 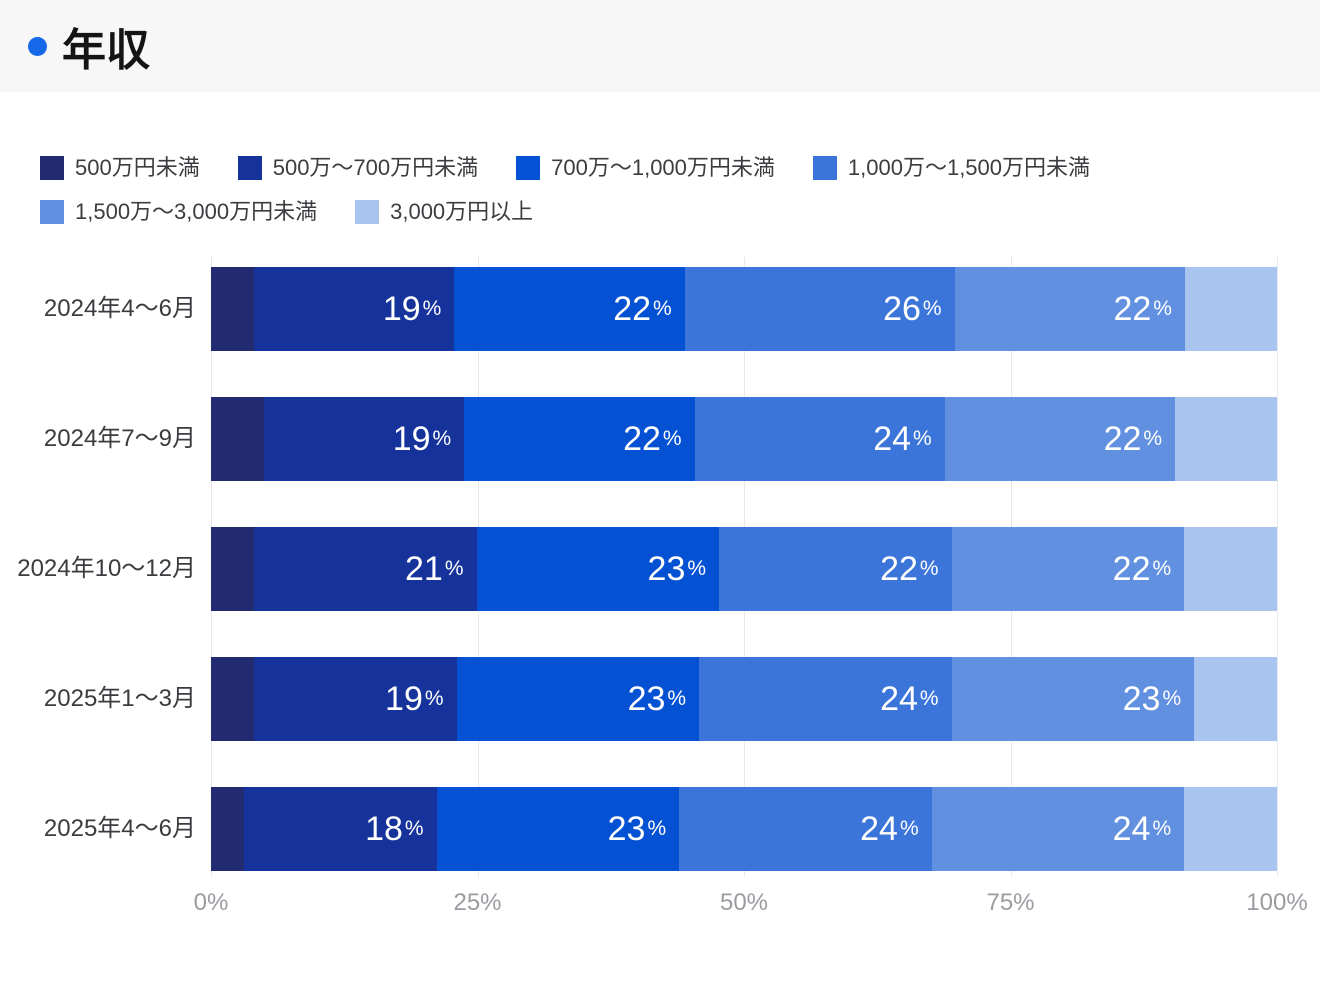 What do you see at coordinates (462, 211) in the screenshot?
I see `legend-label: 3,000万円以上` at bounding box center [462, 211].